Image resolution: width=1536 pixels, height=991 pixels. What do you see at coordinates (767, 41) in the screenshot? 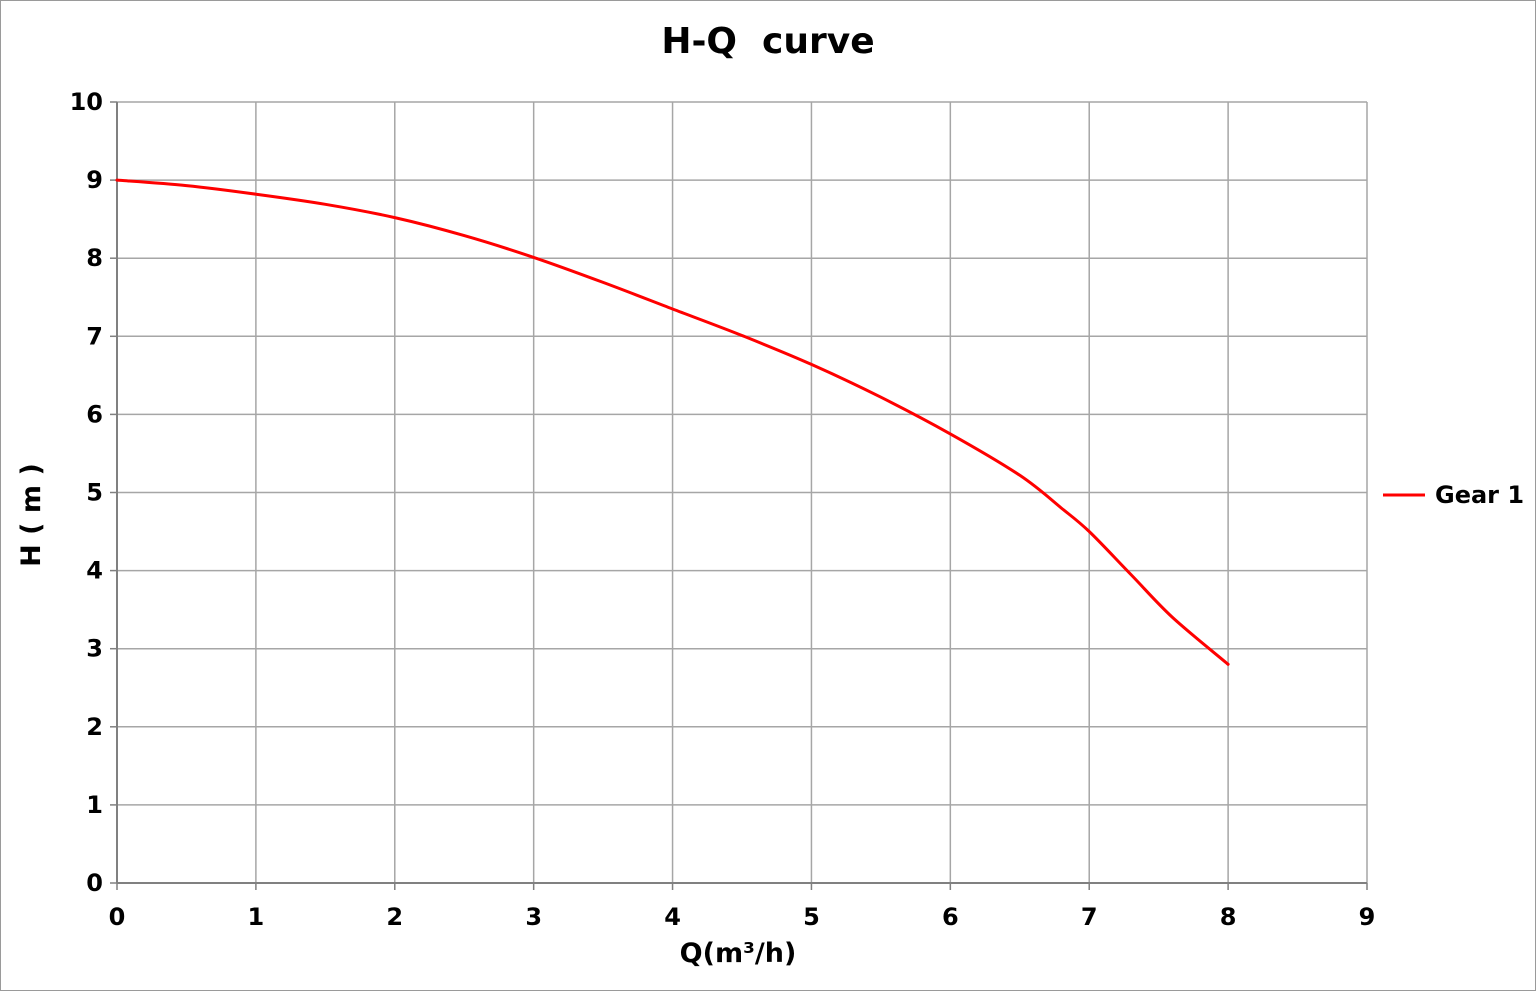
I see `chart-title: H-Q curve` at bounding box center [767, 41].